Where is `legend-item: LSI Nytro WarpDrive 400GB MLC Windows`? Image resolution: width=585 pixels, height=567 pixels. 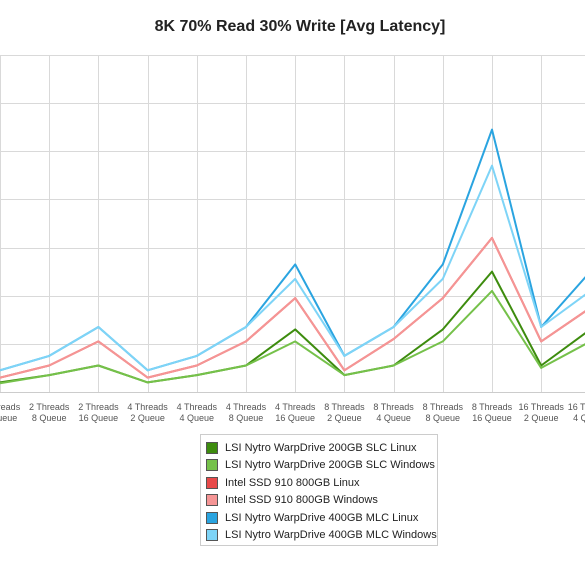
legend-item: LSI Nytro WarpDrive 400GB MLC Windows is located at coordinates (319, 536).